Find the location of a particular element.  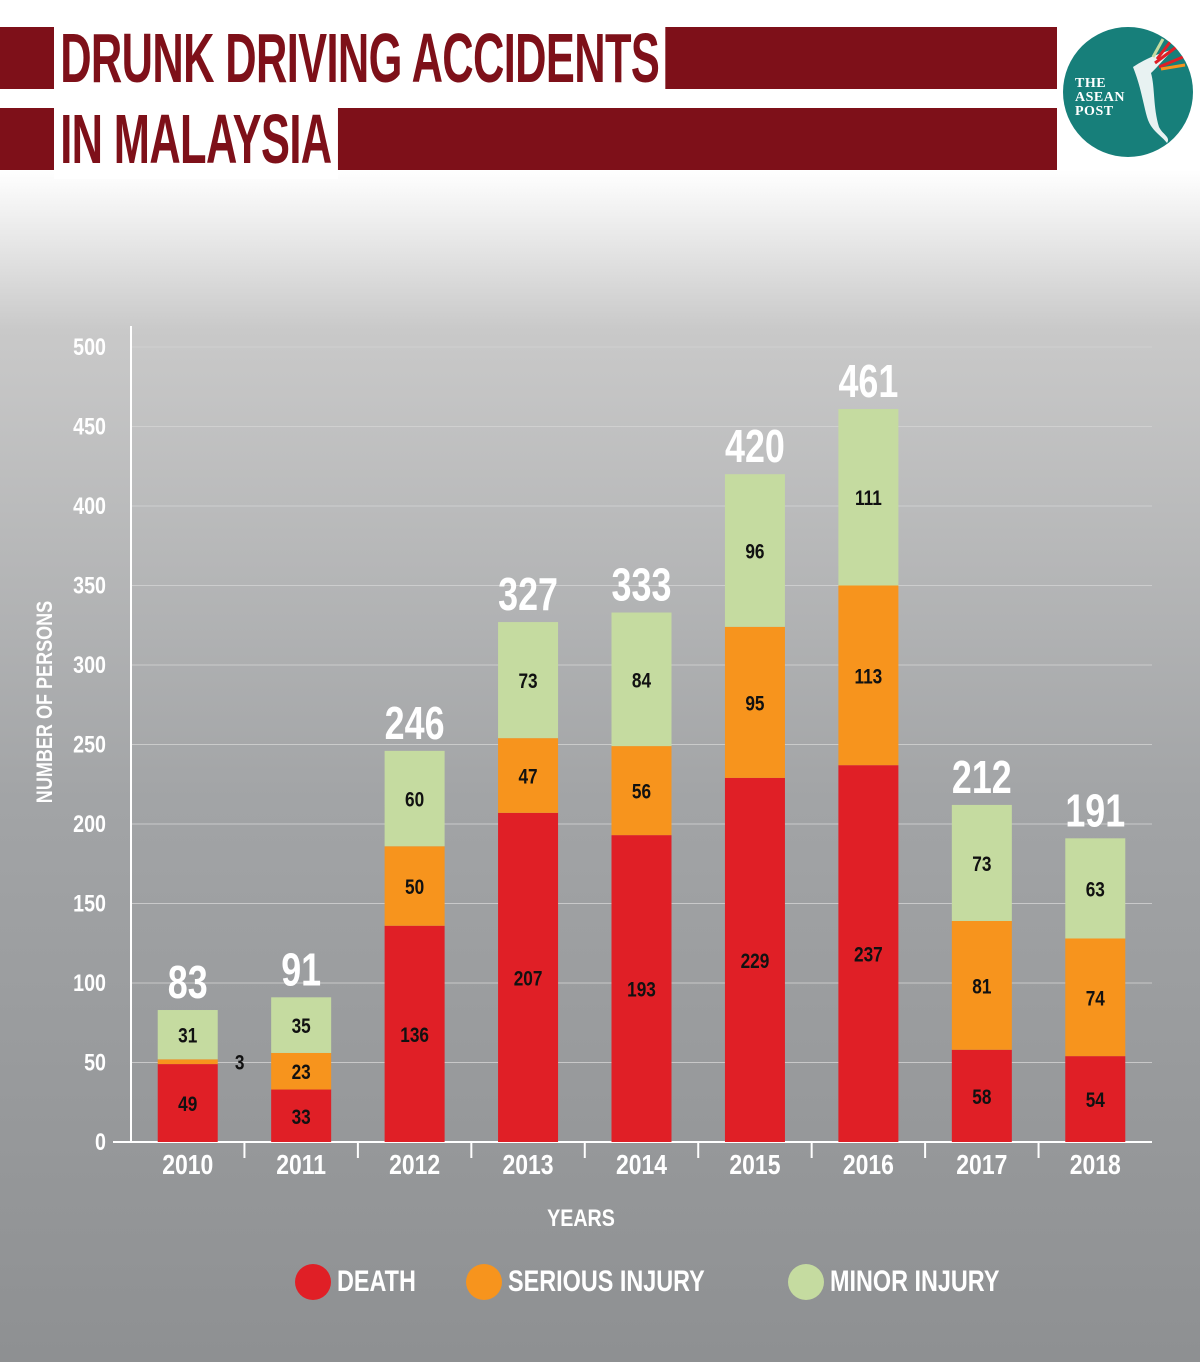

legend-label-serious-injury: SERIOUS INJURY is located at coordinates (606, 1281).